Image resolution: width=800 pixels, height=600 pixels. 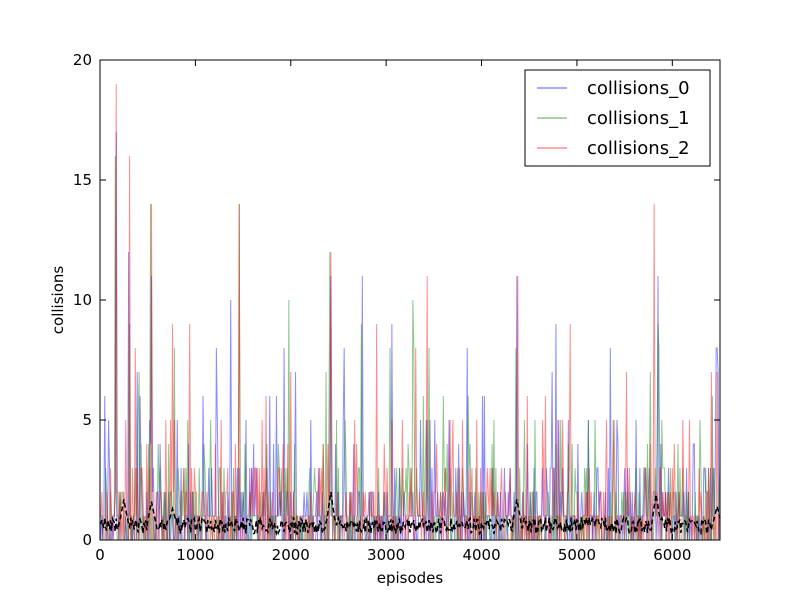 What do you see at coordinates (58, 300) in the screenshot?
I see `y-axis-label: collisions` at bounding box center [58, 300].